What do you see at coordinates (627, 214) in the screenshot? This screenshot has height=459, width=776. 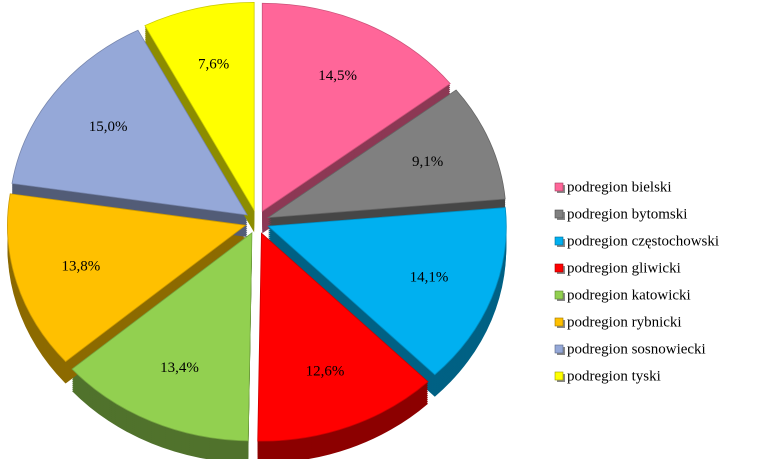 I see `legend-label: podregion bytomski` at bounding box center [627, 214].